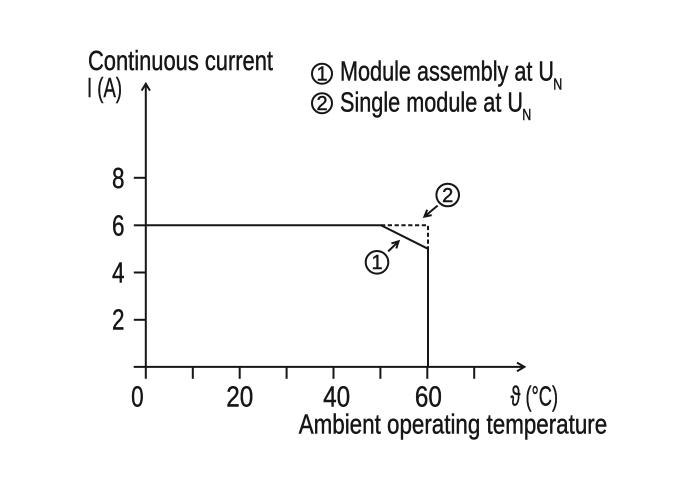 The height and width of the screenshot is (496, 697). What do you see at coordinates (336, 398) in the screenshot?
I see `svg-text: 40` at bounding box center [336, 398].